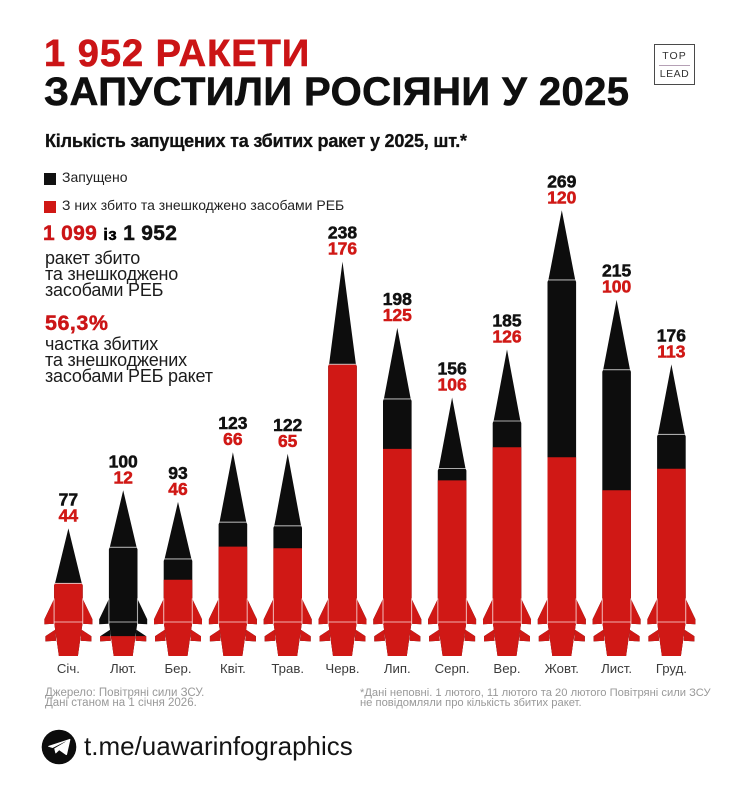 This screenshot has height=788, width=740. I want to click on svg-text: Вер., so click(506, 668).